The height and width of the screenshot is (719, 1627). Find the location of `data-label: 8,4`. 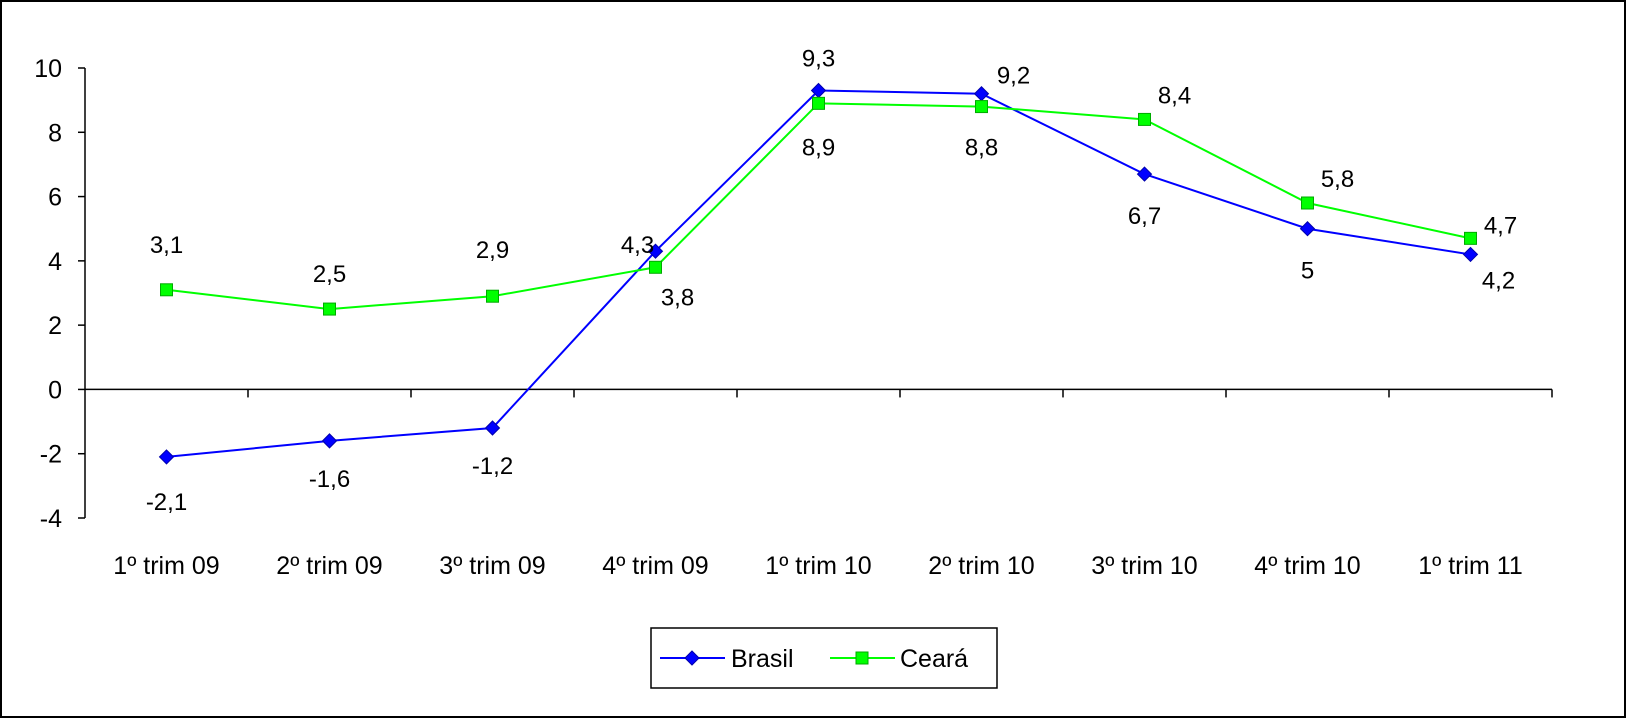

data-label: 8,4 is located at coordinates (1174, 95).